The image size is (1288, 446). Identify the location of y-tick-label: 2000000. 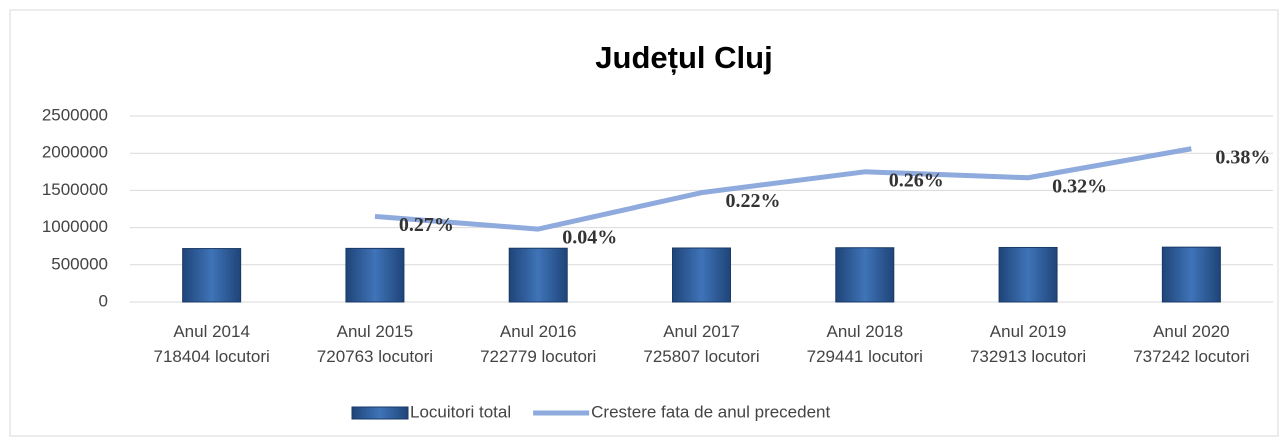
(75, 152).